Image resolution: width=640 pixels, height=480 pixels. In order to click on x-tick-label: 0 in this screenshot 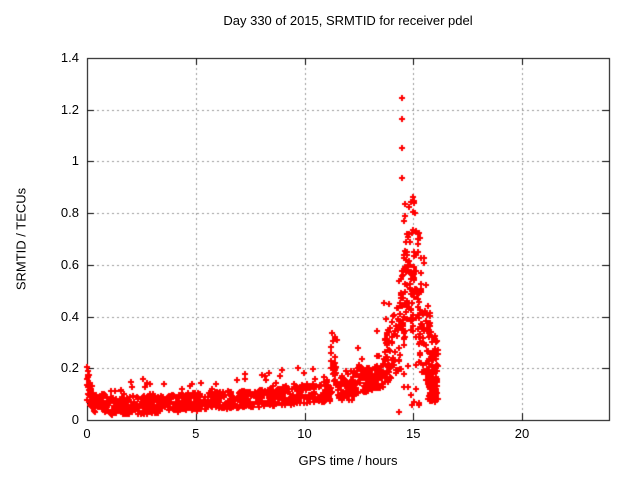, I will do `click(87, 433)`.